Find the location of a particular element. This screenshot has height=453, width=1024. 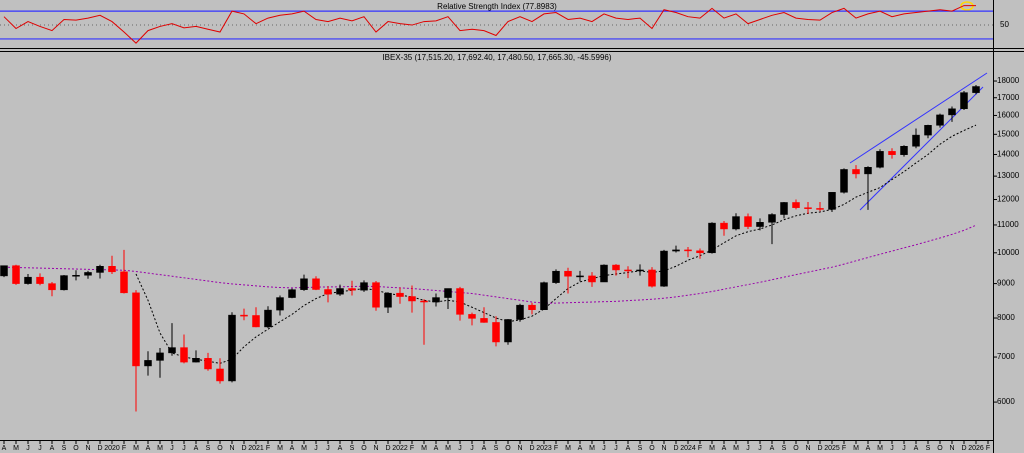

y-tick-label: 18000 is located at coordinates (1008, 80).